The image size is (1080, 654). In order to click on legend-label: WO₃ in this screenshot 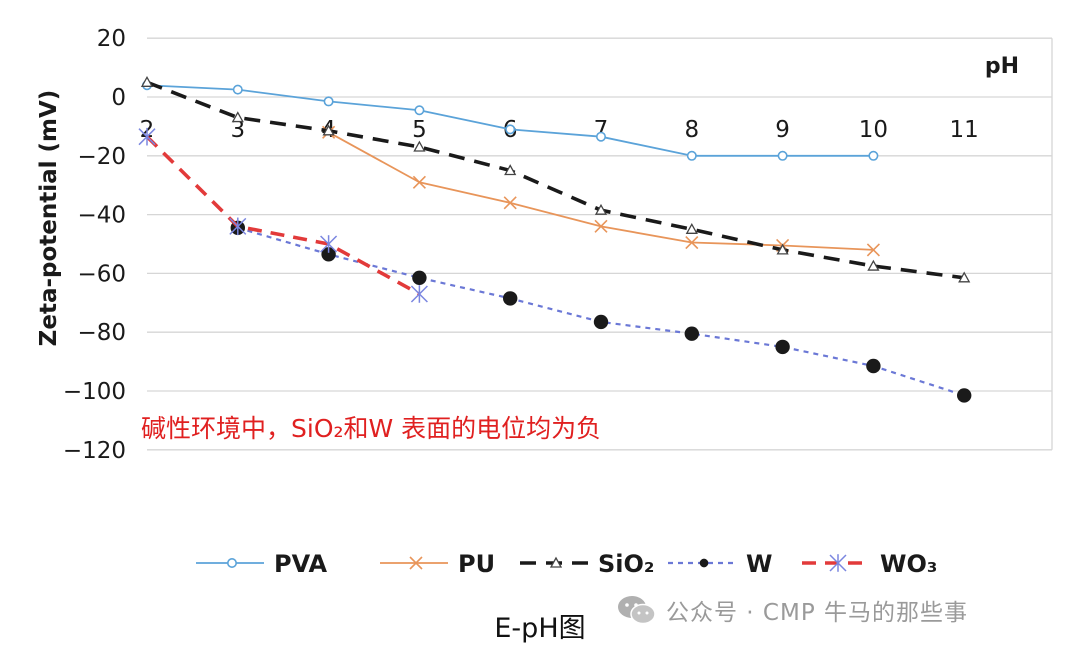, I will do `click(908, 564)`.